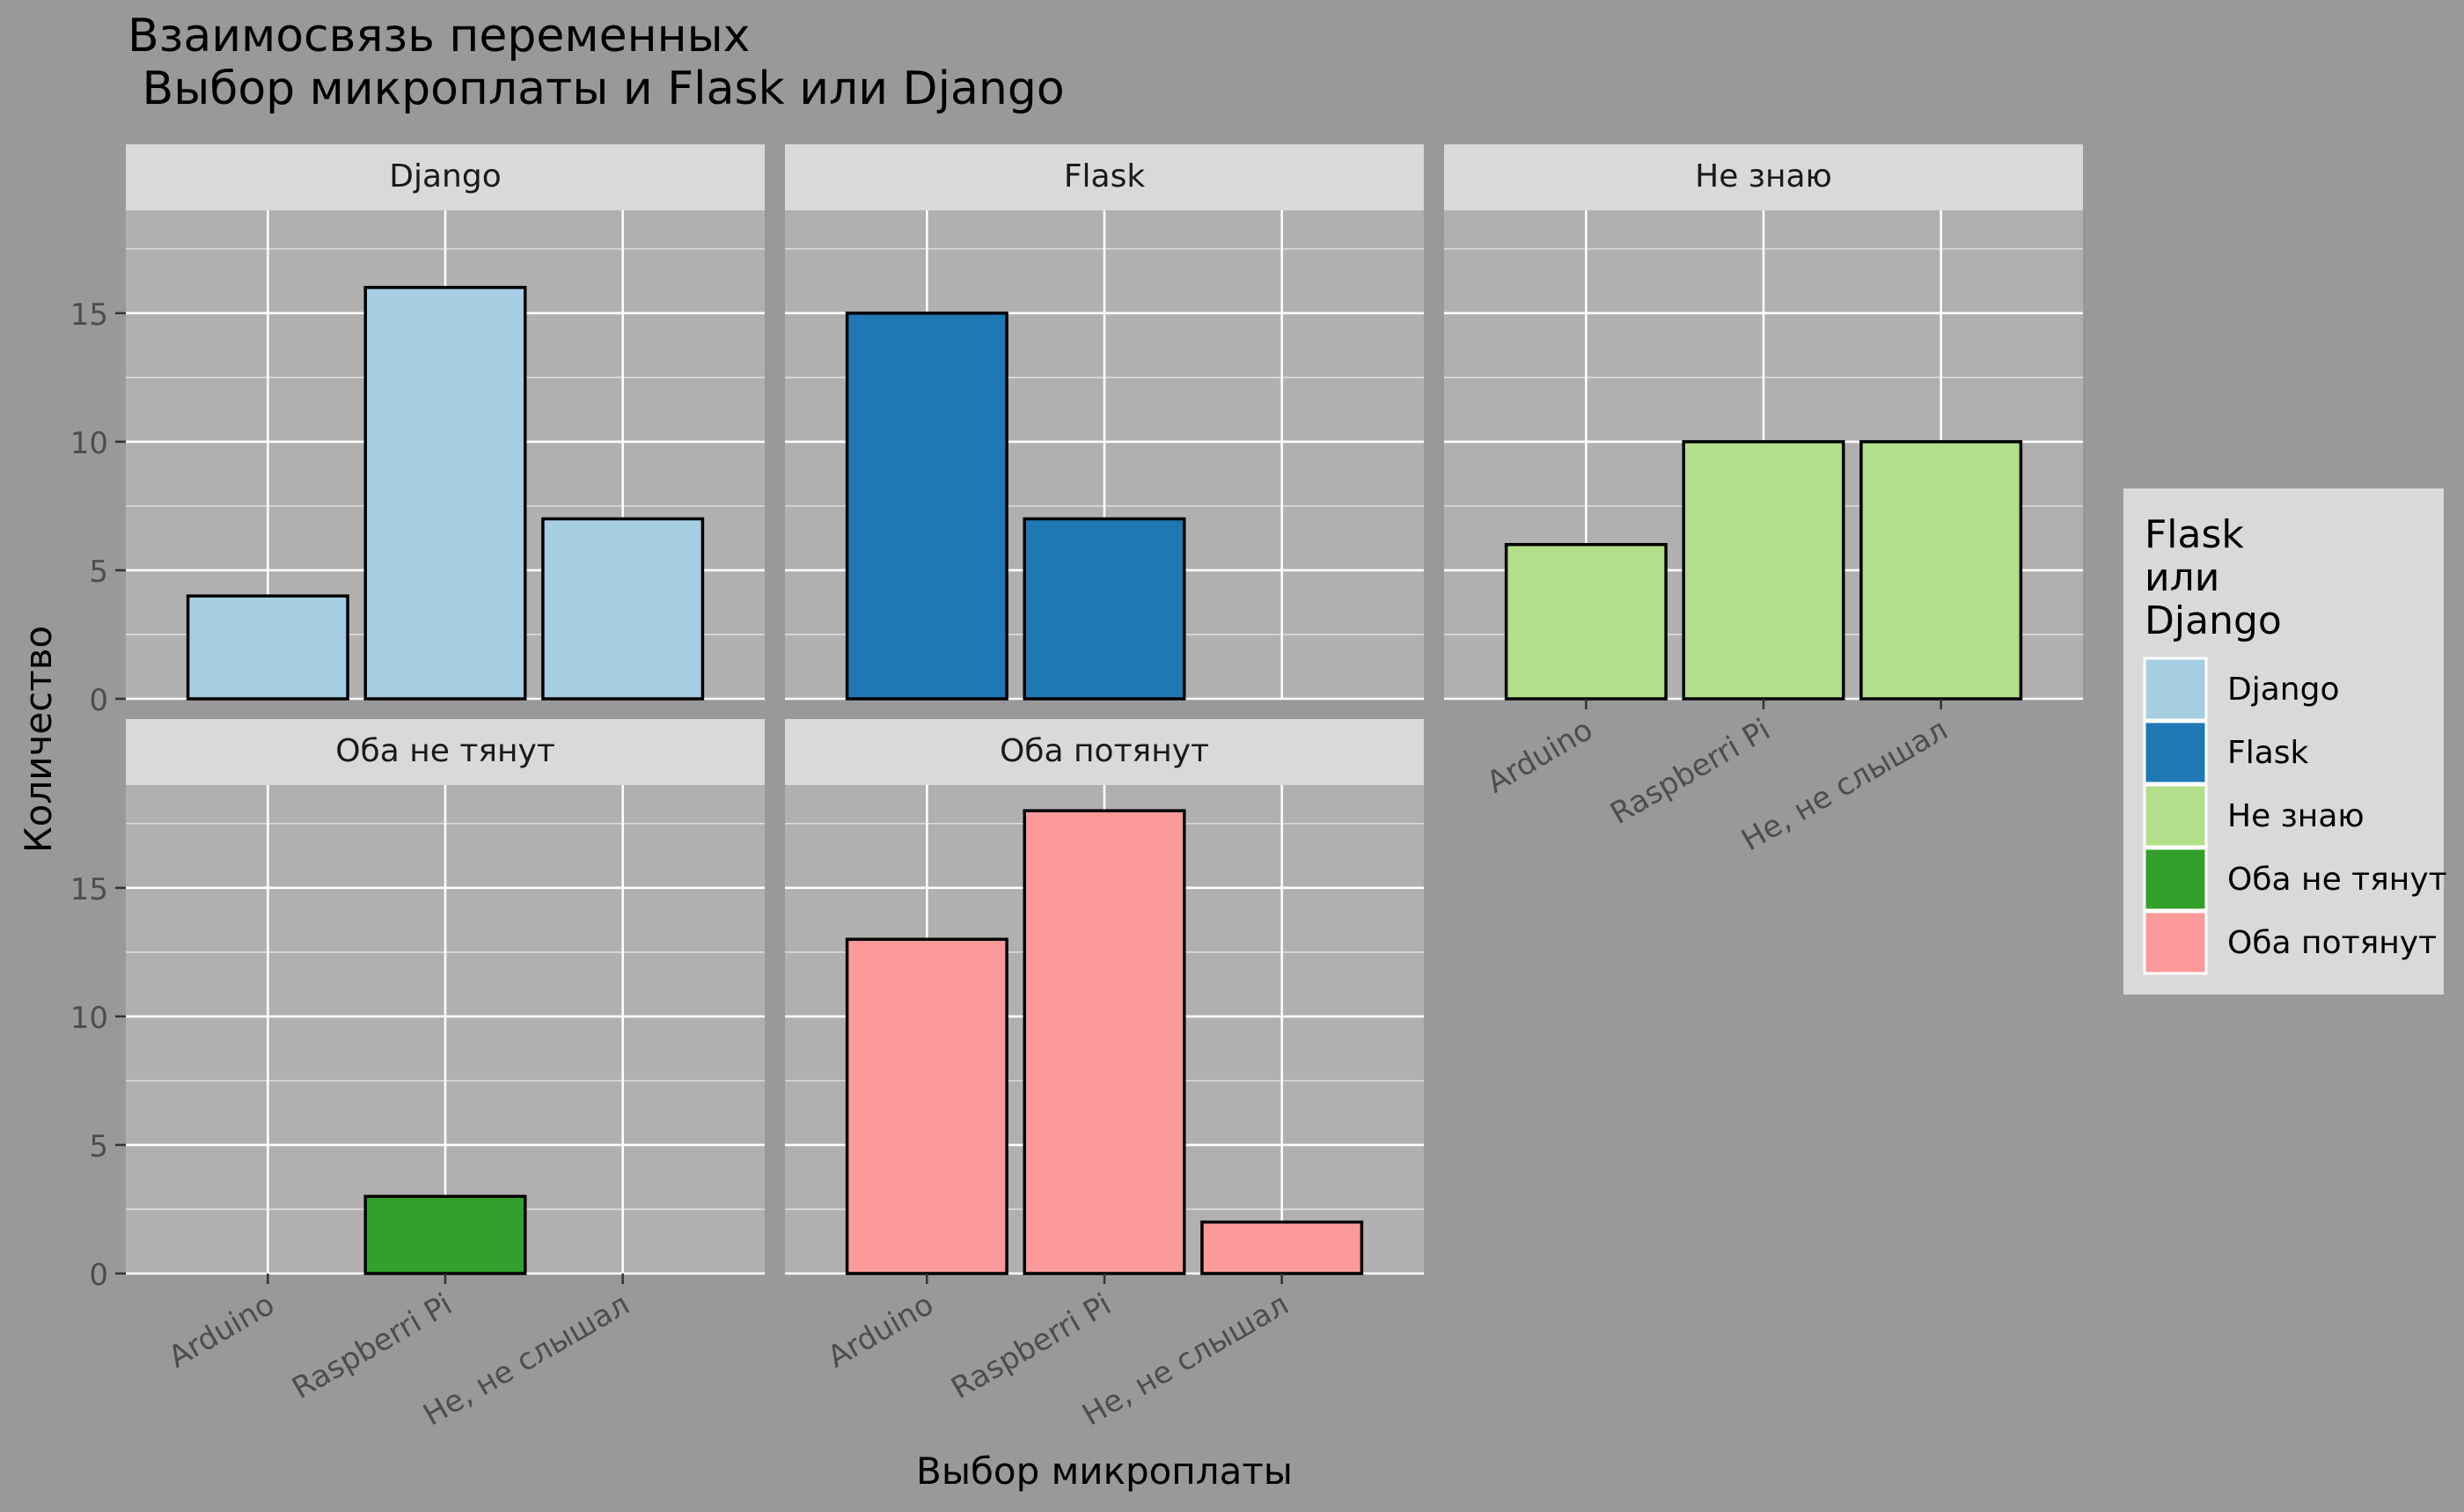  Describe the element at coordinates (2214, 620) in the screenshot. I see `legend-title-line: Django` at that location.